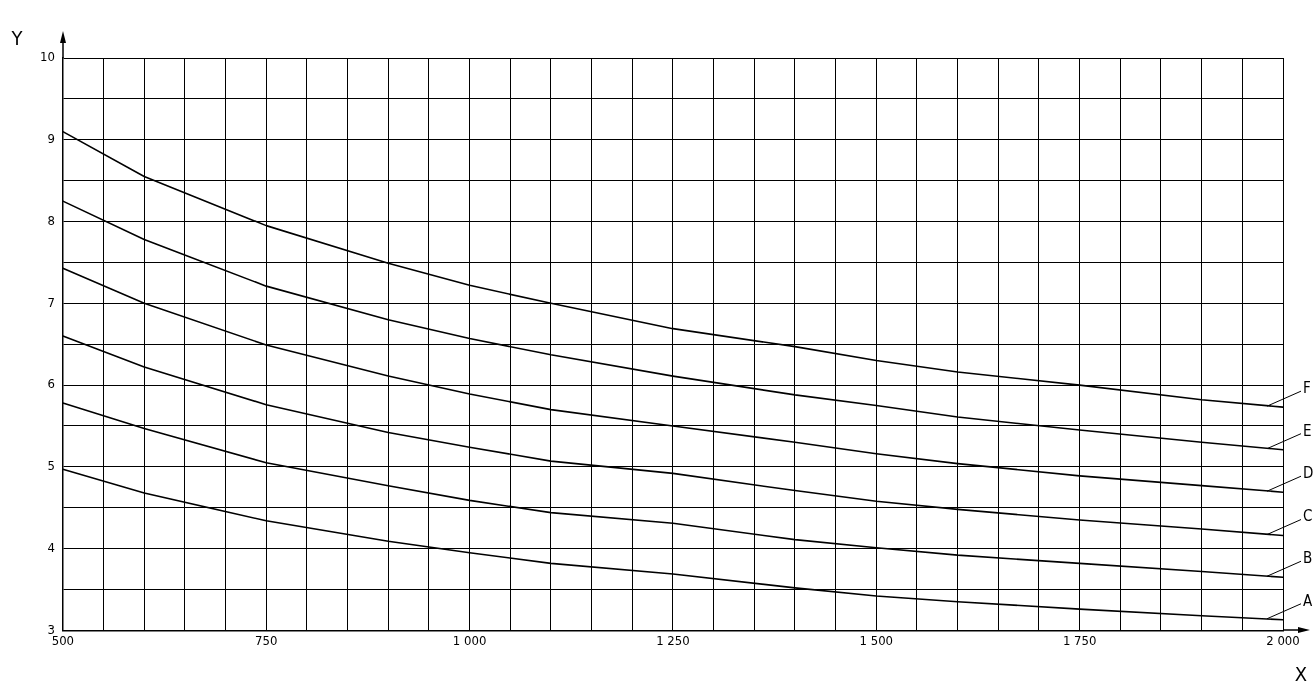 The height and width of the screenshot is (682, 1316). Describe the element at coordinates (1079, 640) in the screenshot. I see `x-tick-label: 1 750` at that location.